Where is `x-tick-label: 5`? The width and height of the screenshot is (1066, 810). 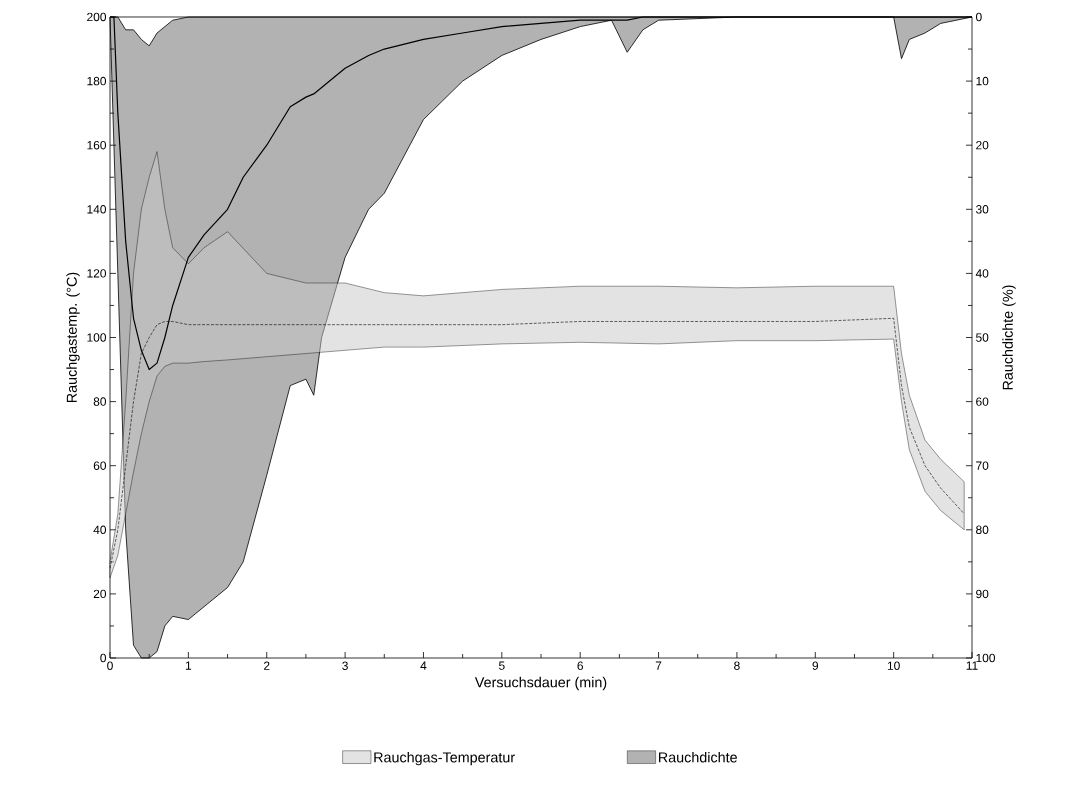
x-tick-label: 5 is located at coordinates (501, 665).